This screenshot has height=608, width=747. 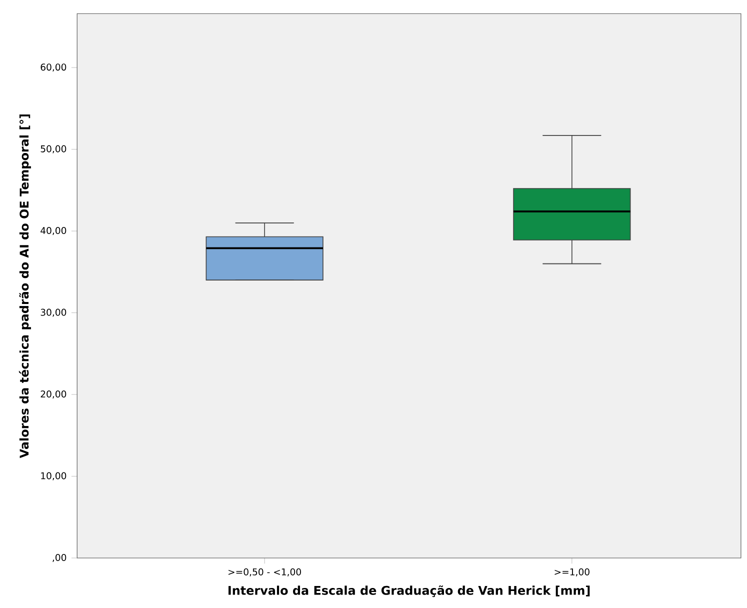 What do you see at coordinates (59, 558) in the screenshot?
I see `y-tick-label: ,00` at bounding box center [59, 558].